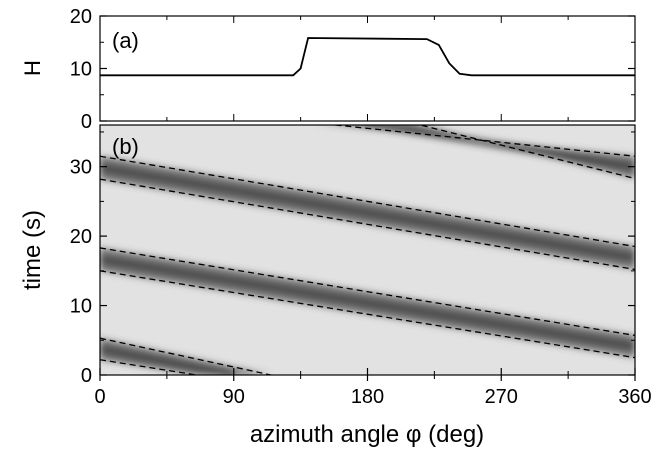 This screenshot has width=671, height=457. Describe the element at coordinates (99, 397) in the screenshot. I see `b-xtick-label: 0` at that location.